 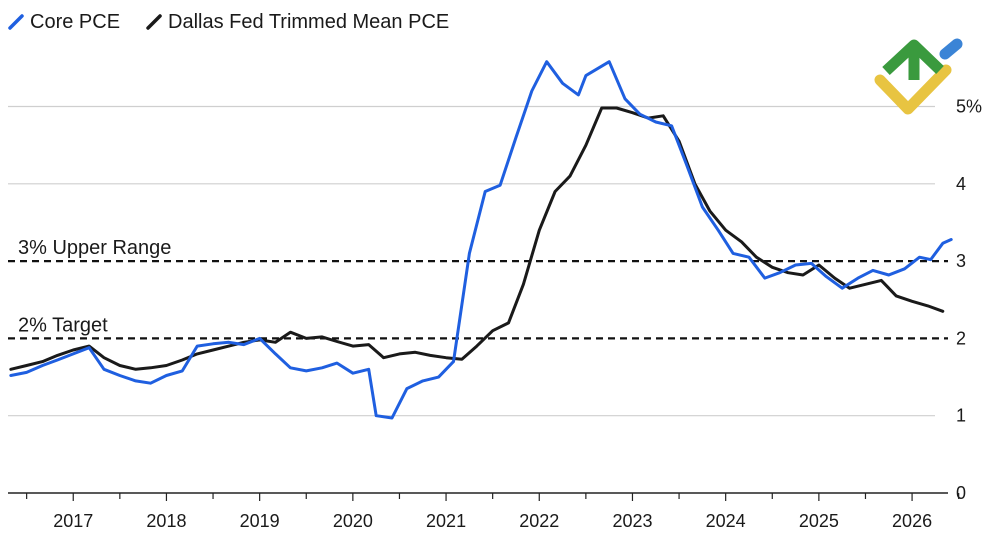 What do you see at coordinates (166, 521) in the screenshot?
I see `x-tick-label: 2018` at bounding box center [166, 521].